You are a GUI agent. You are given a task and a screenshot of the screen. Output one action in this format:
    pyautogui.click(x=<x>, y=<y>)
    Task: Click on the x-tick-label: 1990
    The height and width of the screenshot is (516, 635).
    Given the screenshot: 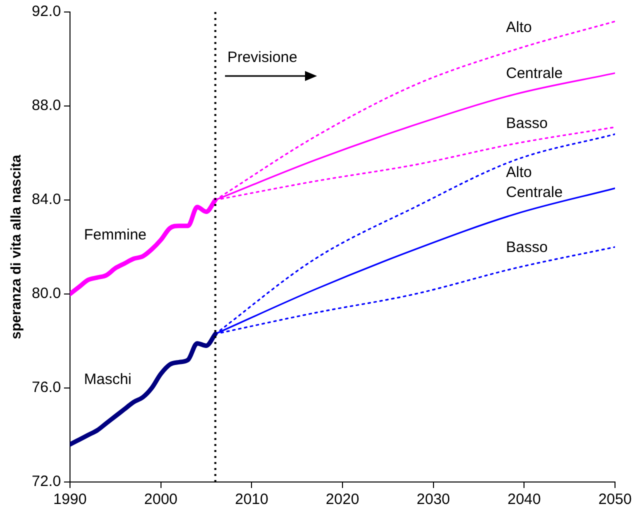 What is the action you would take?
    pyautogui.click(x=70, y=499)
    